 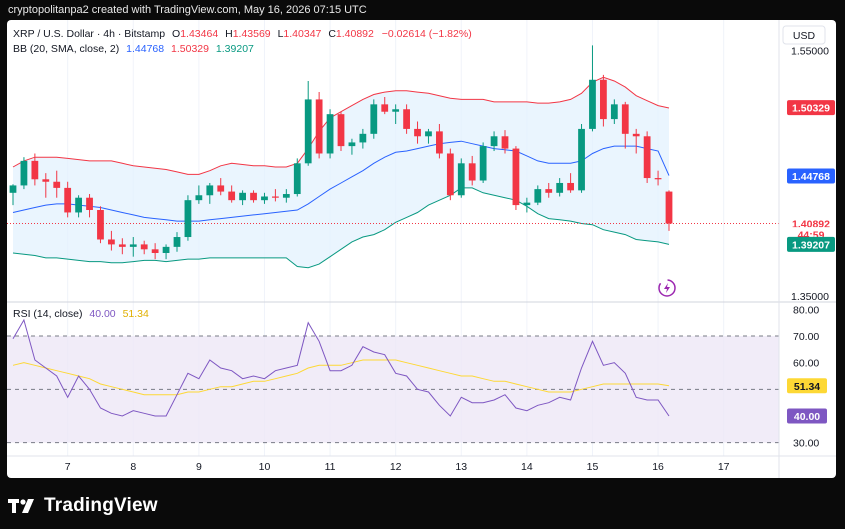 I want to click on time-axis-label: 11, so click(x=330, y=467).